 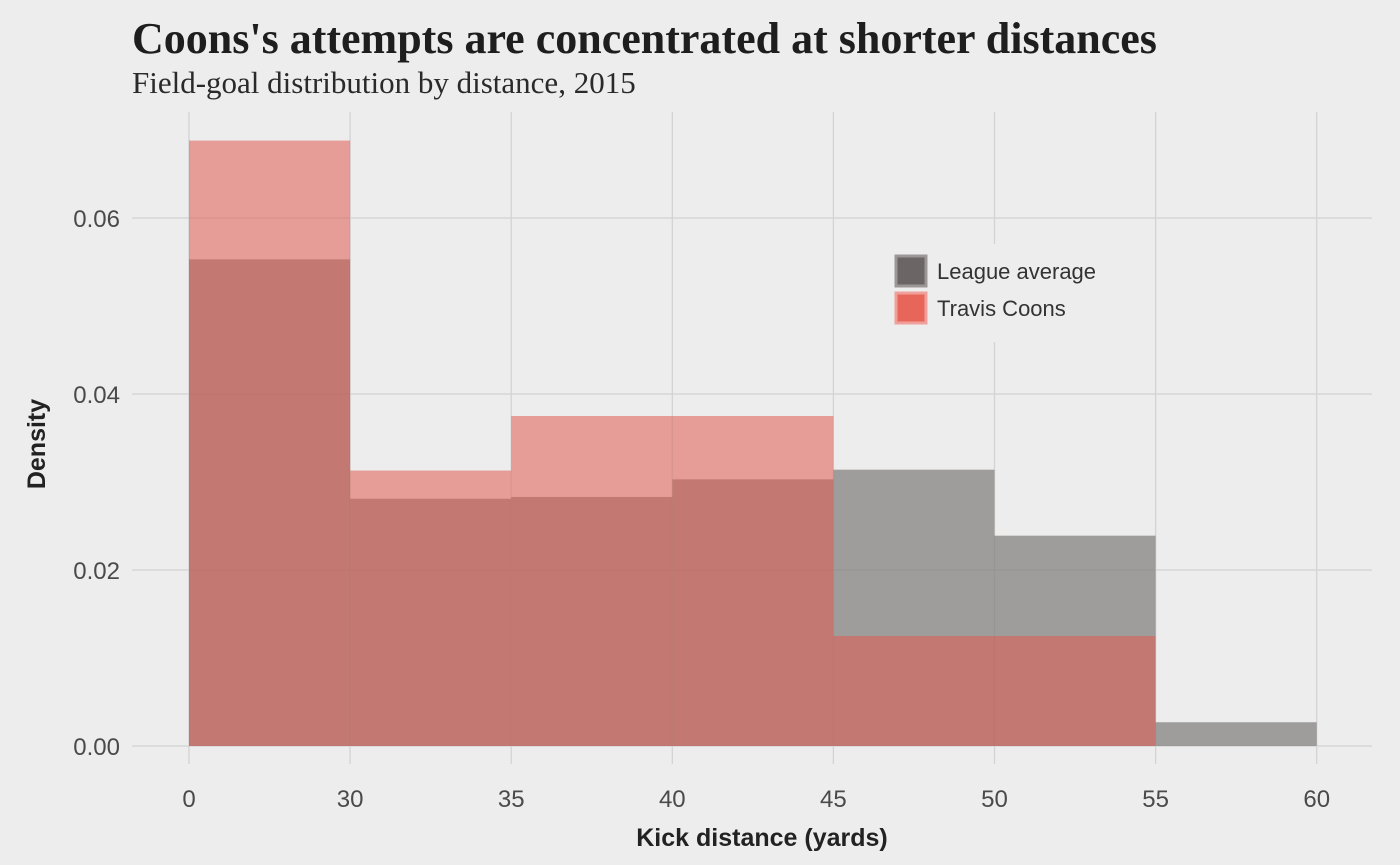 What do you see at coordinates (96, 395) in the screenshot?
I see `y-tick-label: 0.04` at bounding box center [96, 395].